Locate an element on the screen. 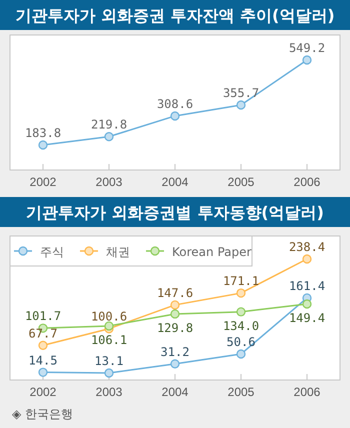 Image resolution: width=350 pixels, height=428 pixels. legend-label: 주식 is located at coordinates (52, 252).